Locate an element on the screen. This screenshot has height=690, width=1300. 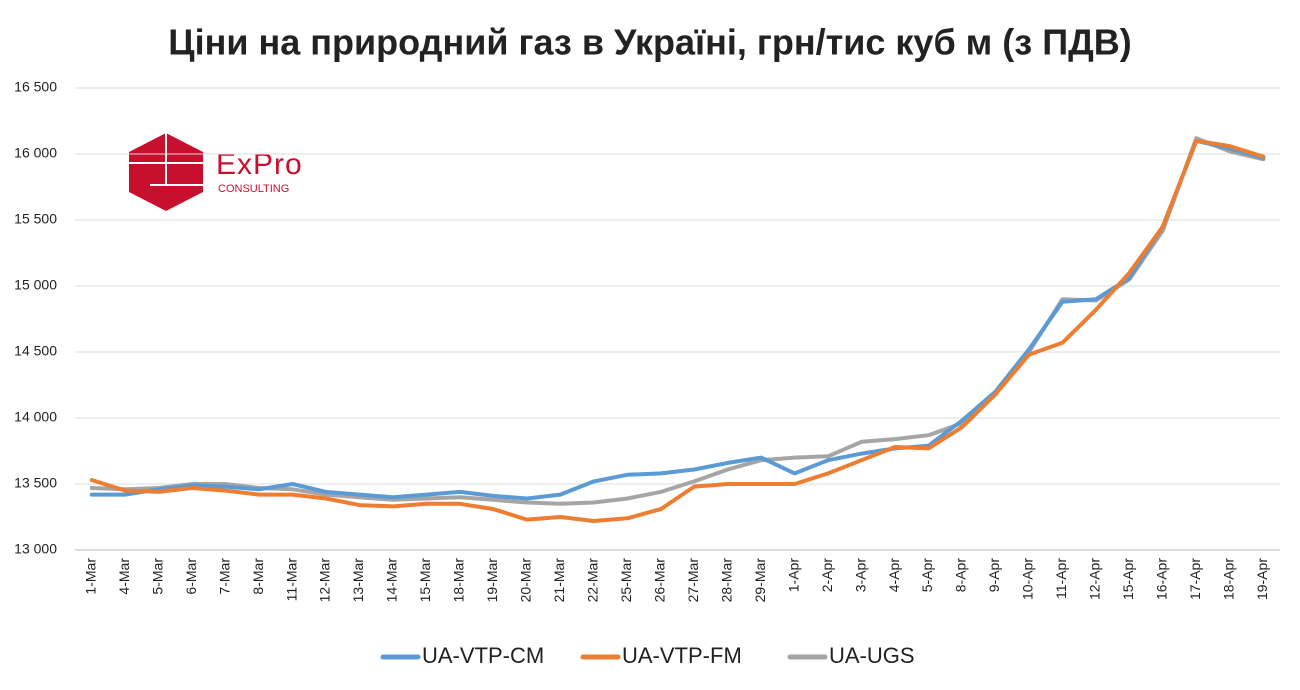
y-tick-label: 16 500 is located at coordinates (35, 87).